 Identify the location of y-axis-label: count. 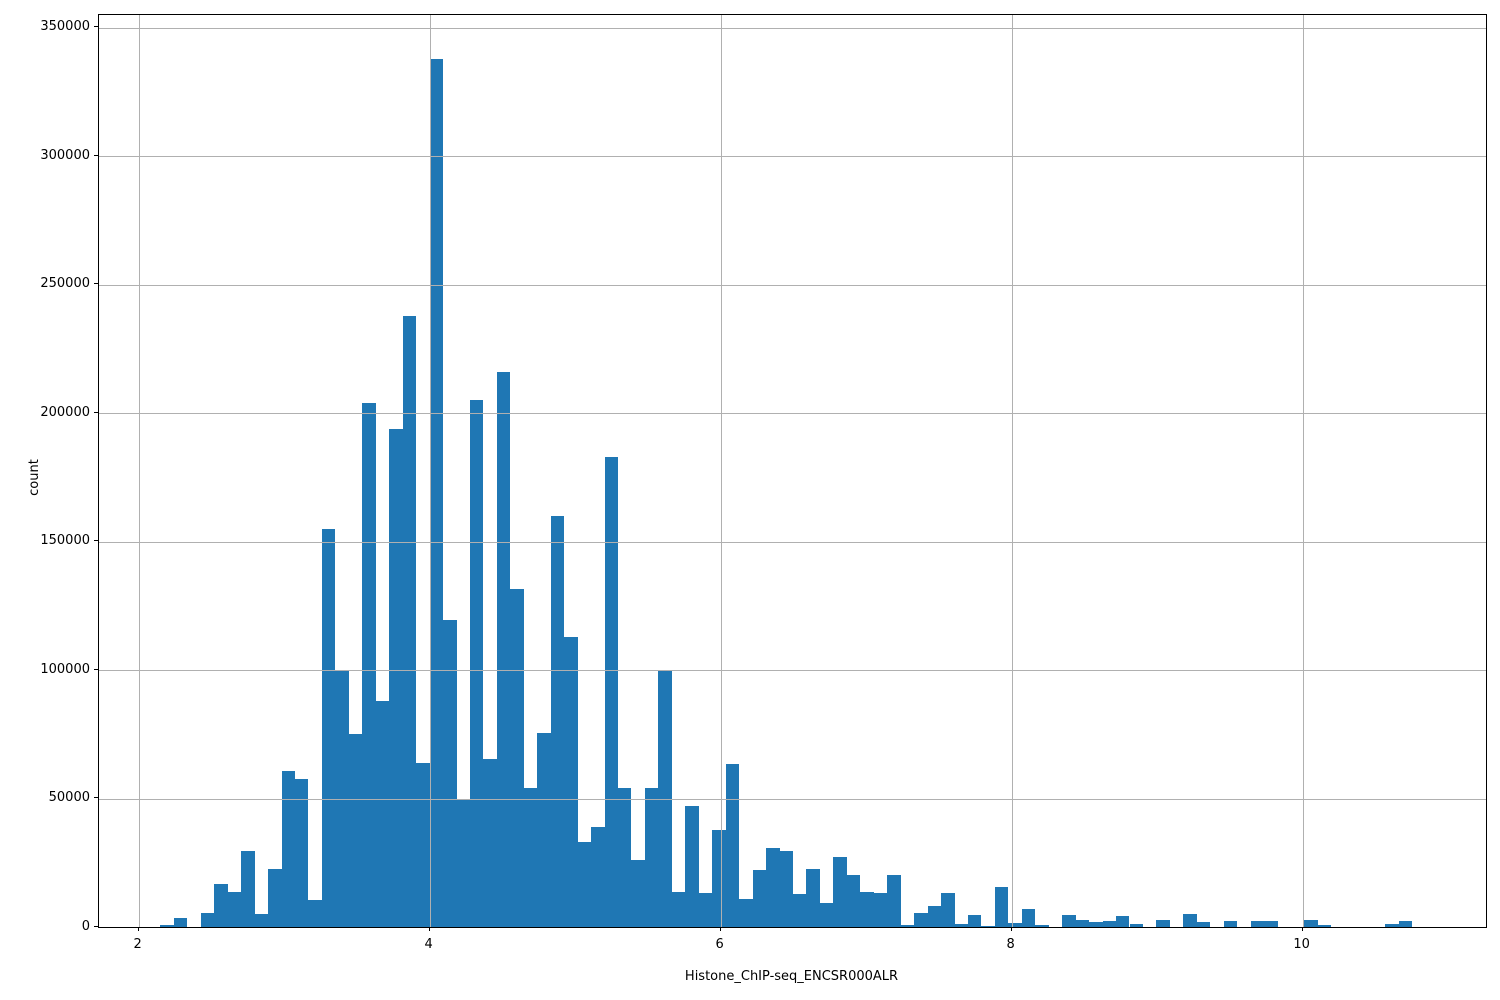
(34, 477).